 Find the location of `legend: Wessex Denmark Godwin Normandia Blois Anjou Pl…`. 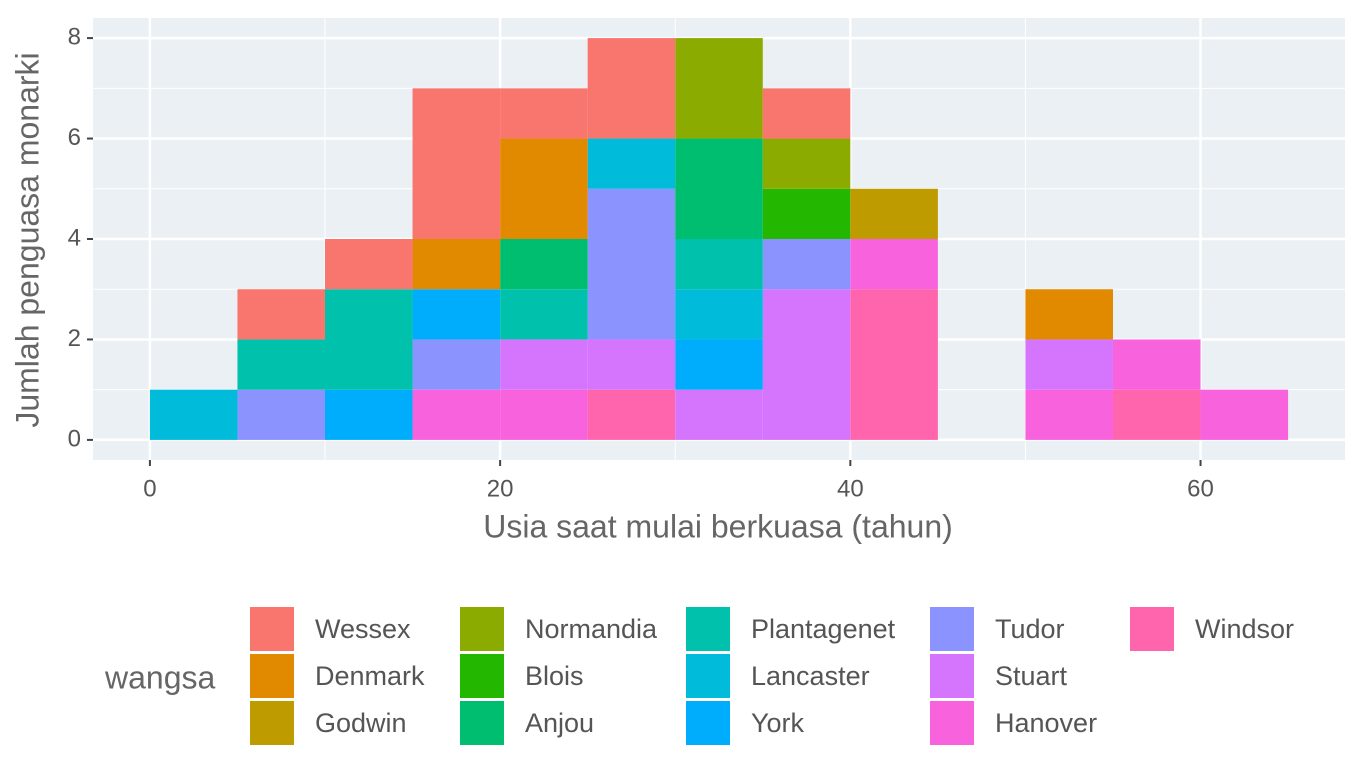

legend: Wessex Denmark Godwin Normandia Blois Anjou Pl… is located at coordinates (772, 676).